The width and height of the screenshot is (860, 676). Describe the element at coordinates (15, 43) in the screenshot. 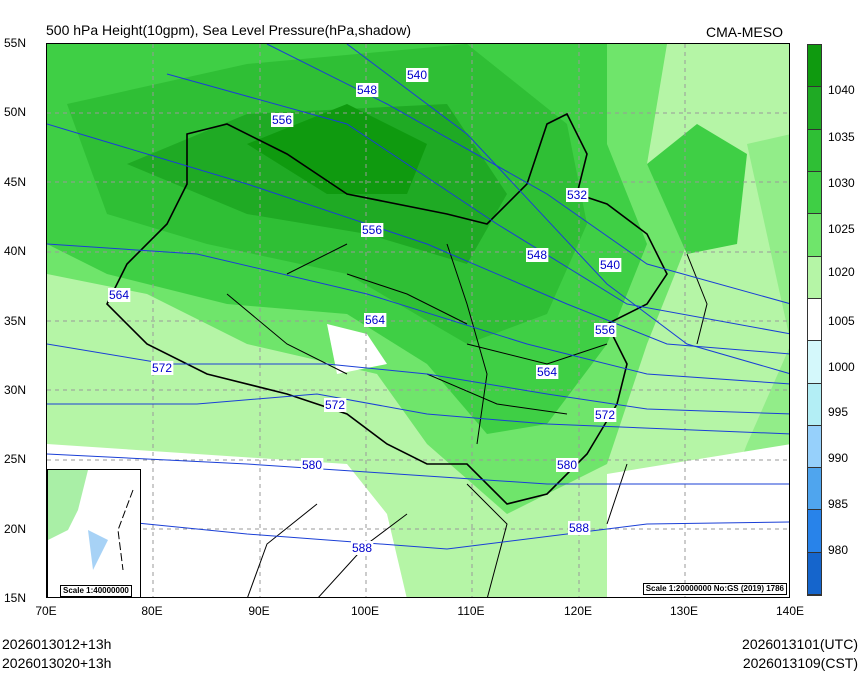

I see `lat-label: 55N` at that location.